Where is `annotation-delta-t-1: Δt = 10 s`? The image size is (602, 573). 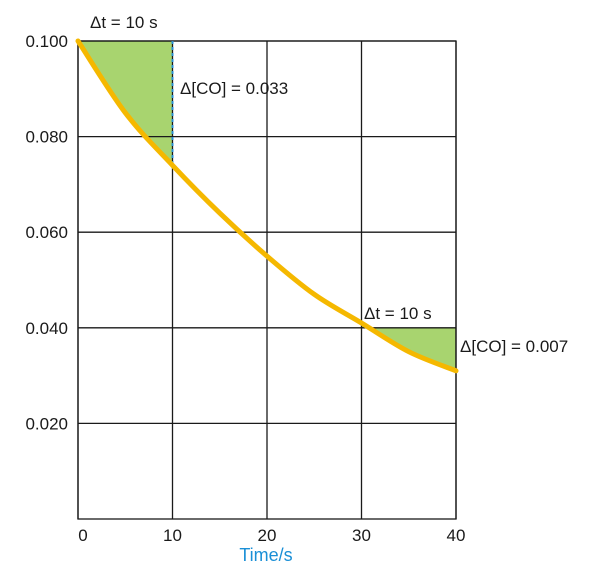 annotation-delta-t-1: Δt = 10 s is located at coordinates (124, 22).